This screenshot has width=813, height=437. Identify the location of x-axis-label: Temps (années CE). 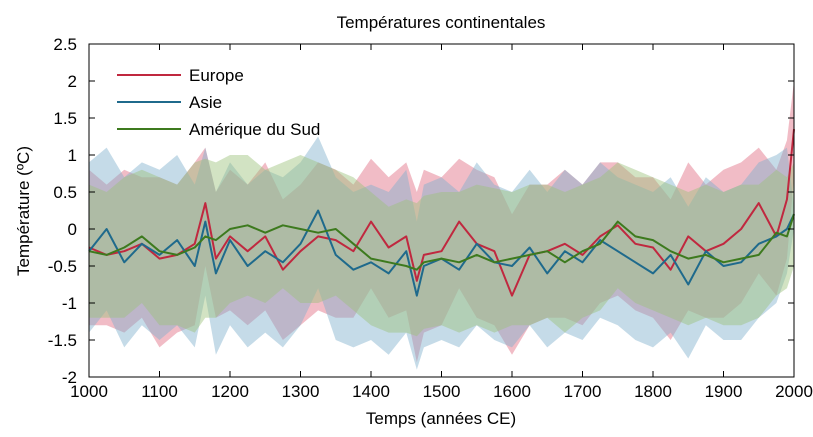
(441, 418).